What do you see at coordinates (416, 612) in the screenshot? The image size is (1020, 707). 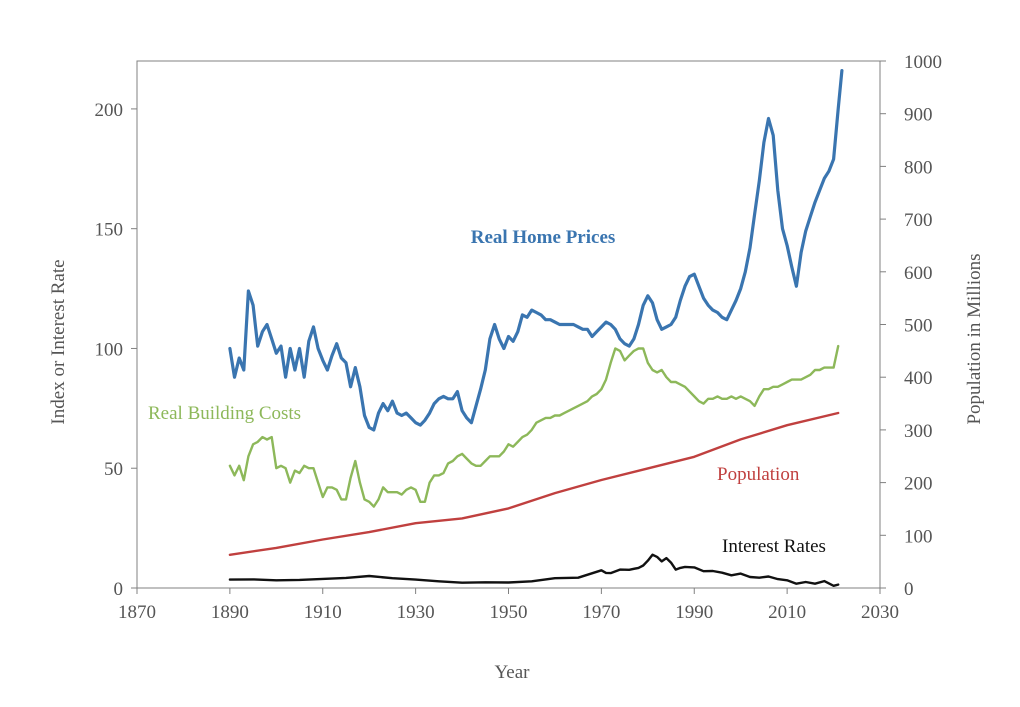 I see `x-tick-label: 1930` at bounding box center [416, 612].